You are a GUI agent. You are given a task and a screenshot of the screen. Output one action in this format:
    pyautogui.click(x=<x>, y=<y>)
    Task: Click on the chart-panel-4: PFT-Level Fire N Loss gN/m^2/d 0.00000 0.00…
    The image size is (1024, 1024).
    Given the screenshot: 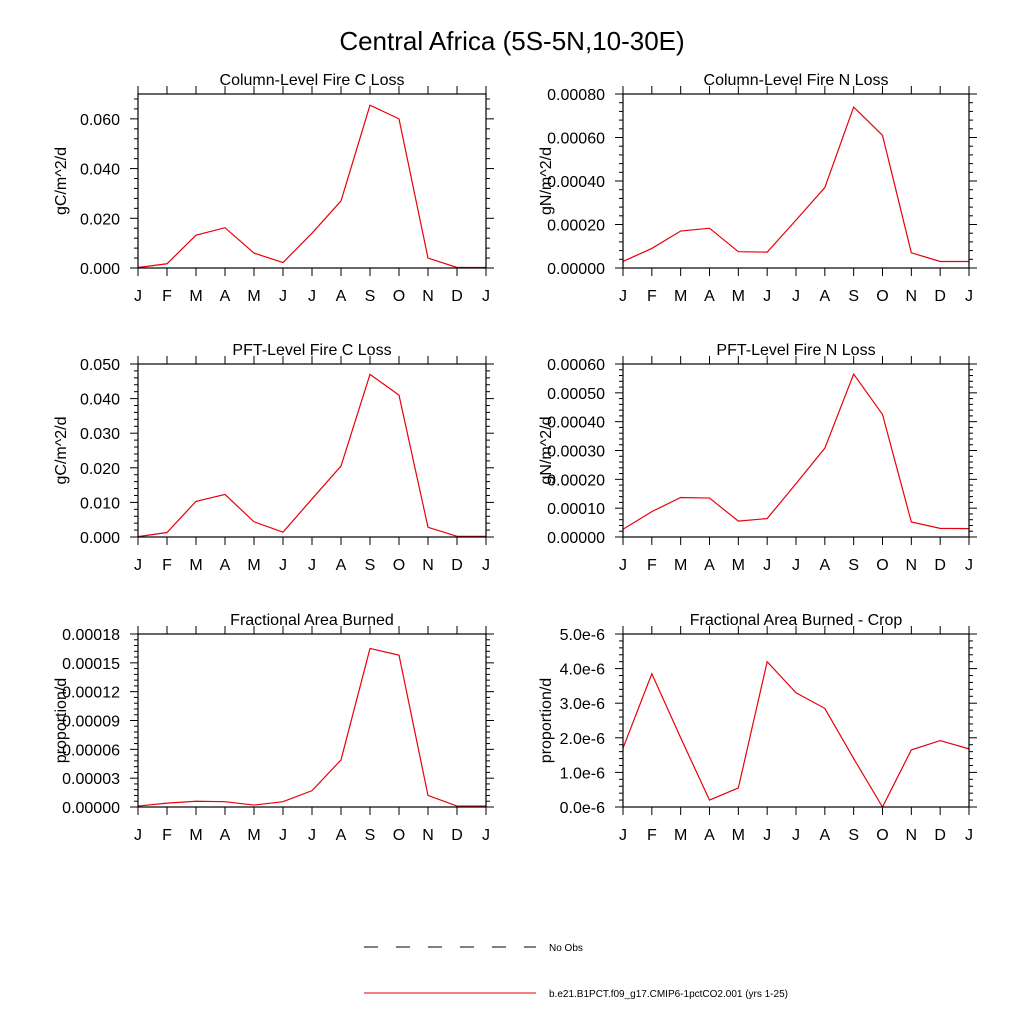 What is the action you would take?
    pyautogui.click(x=757, y=458)
    